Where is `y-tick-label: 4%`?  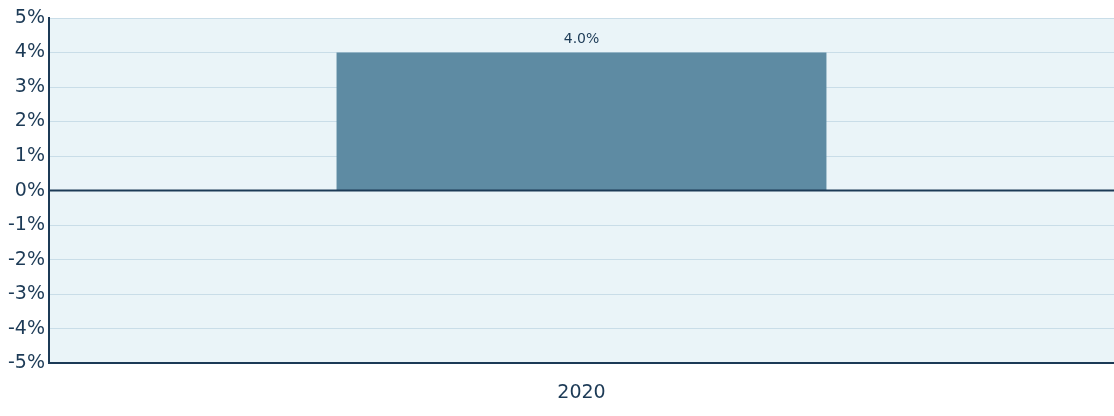 y-tick-label: 4% is located at coordinates (29, 50).